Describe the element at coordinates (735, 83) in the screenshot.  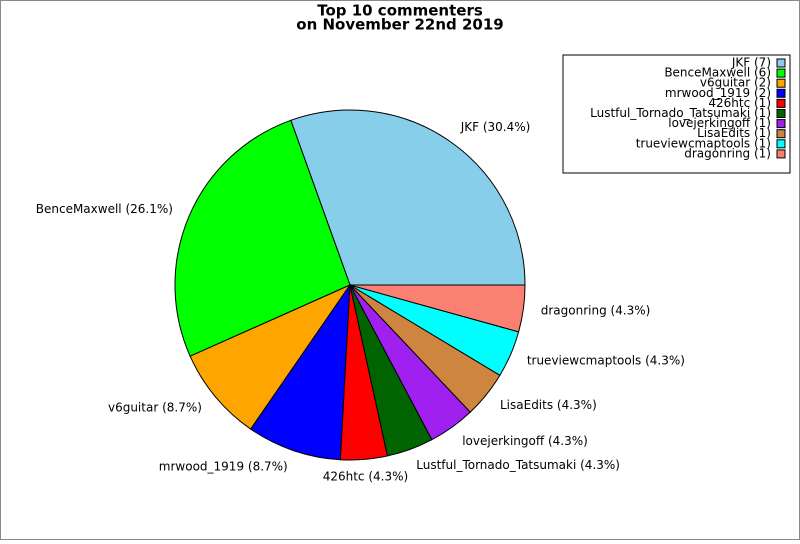
I see `legend-label: v6guitar (2)` at that location.